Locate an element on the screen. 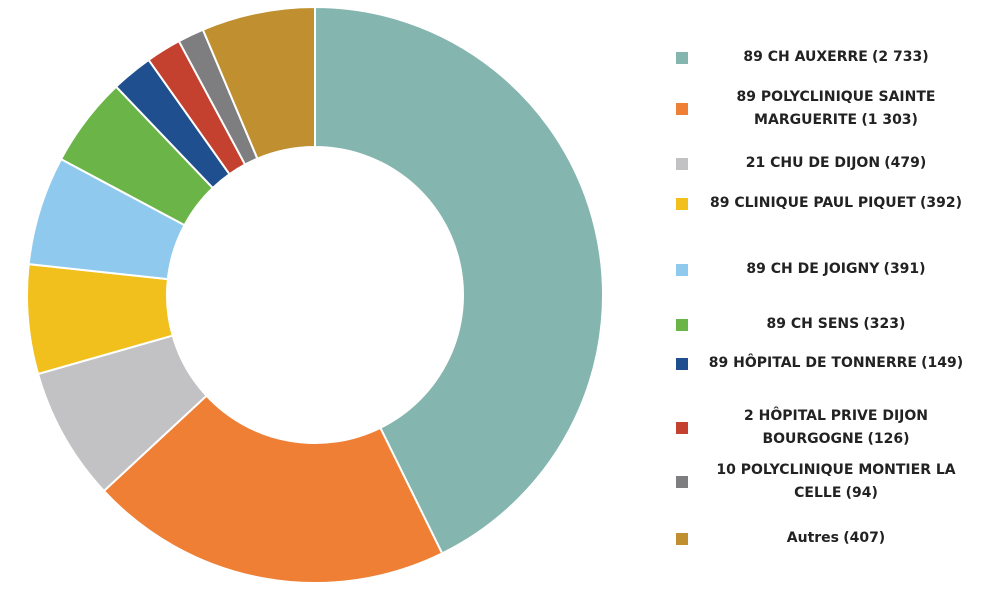  legend-item: 89 CH DE JOIGNY (391) is located at coordinates (831, 269).